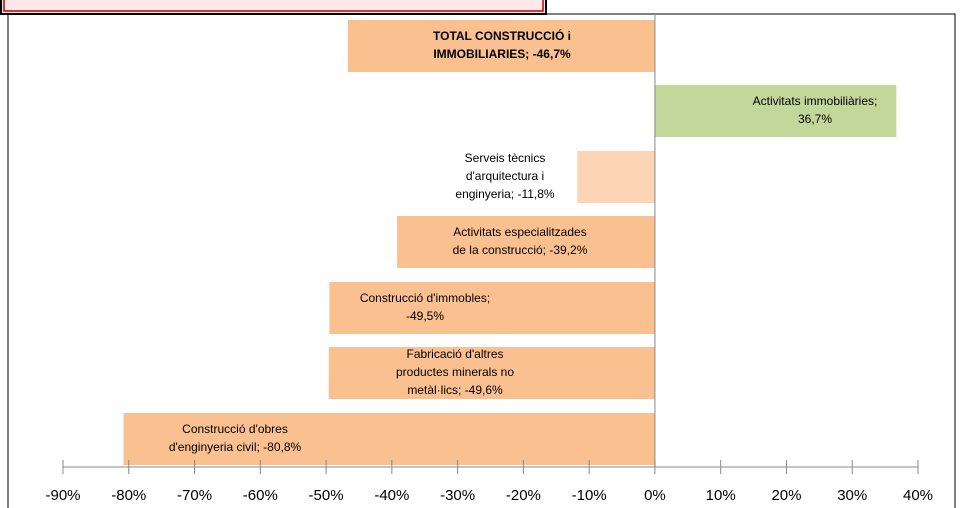 The image size is (962, 508). Describe the element at coordinates (62, 495) in the screenshot. I see `x-tick-label: -90%` at that location.